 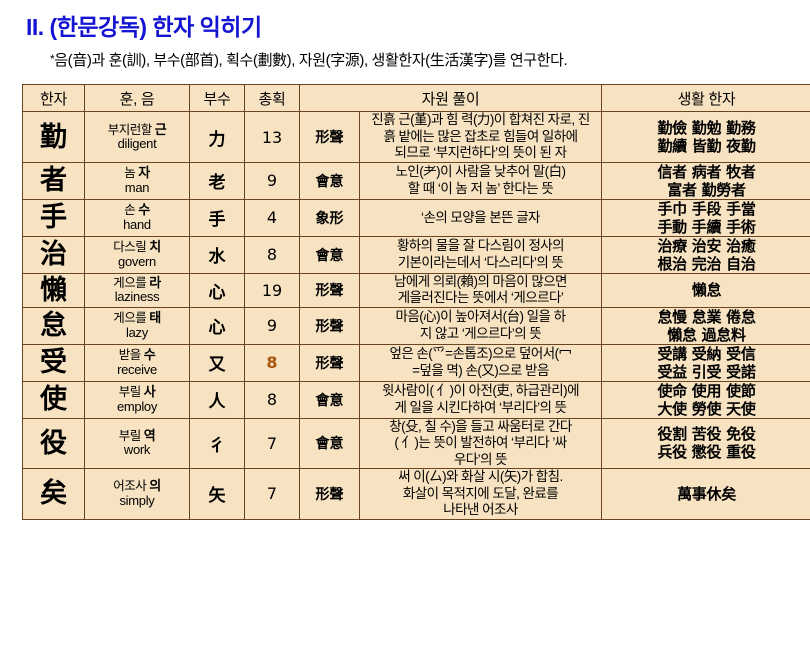 I want to click on explanation-line: ( 亻)는 뜻이 발전하여 ‘부리다 ’싸, so click(x=480, y=443).